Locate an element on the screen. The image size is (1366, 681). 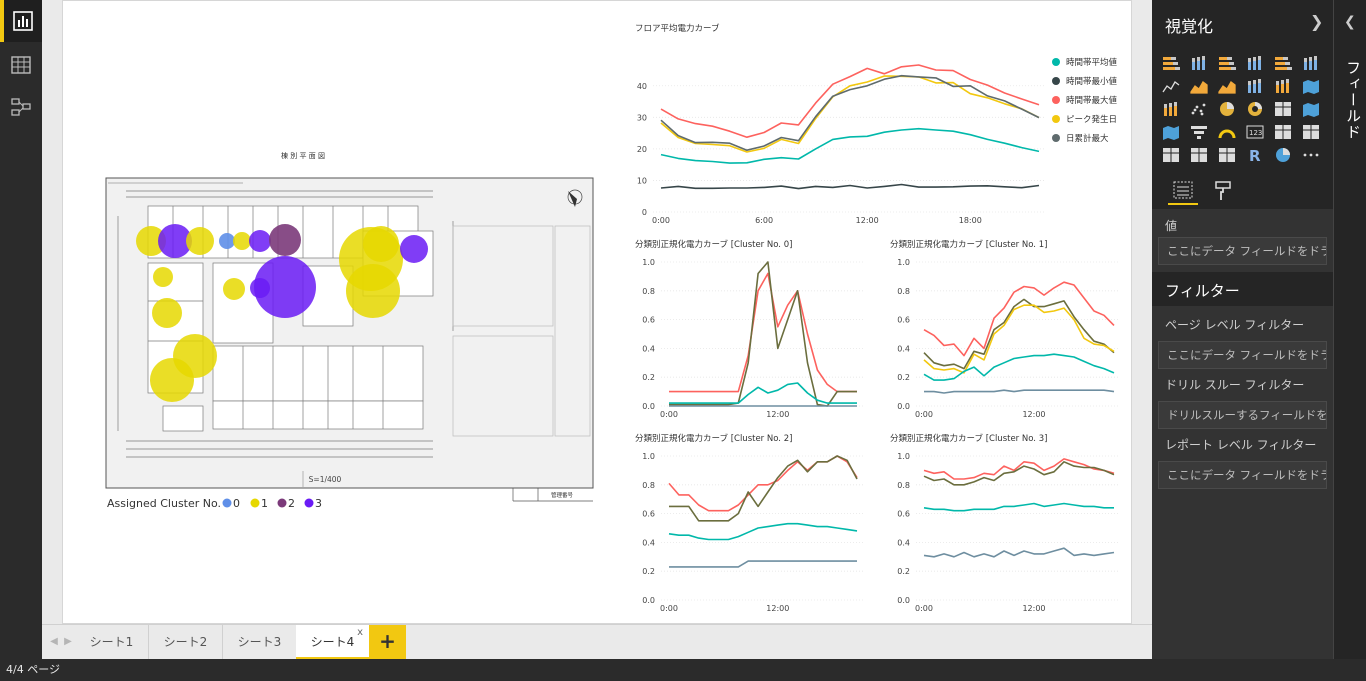
legend-swatch is located at coordinates (1056, 138).